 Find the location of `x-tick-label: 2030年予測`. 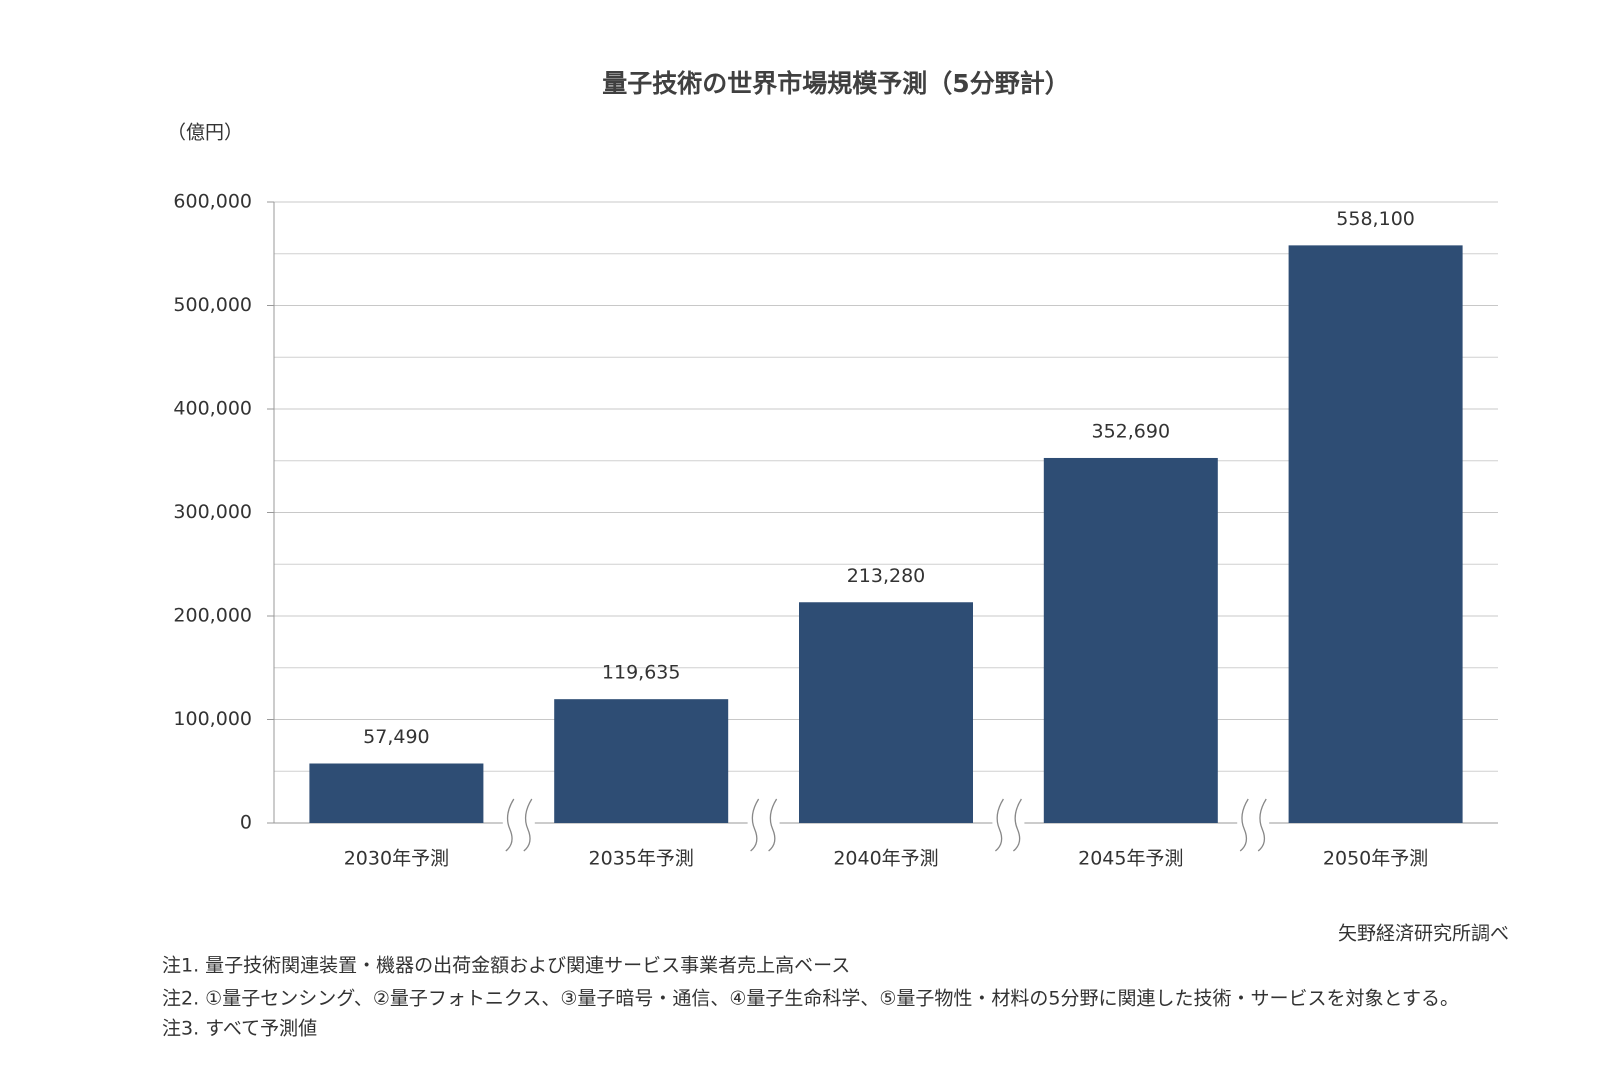

x-tick-label: 2030年予測 is located at coordinates (396, 859).